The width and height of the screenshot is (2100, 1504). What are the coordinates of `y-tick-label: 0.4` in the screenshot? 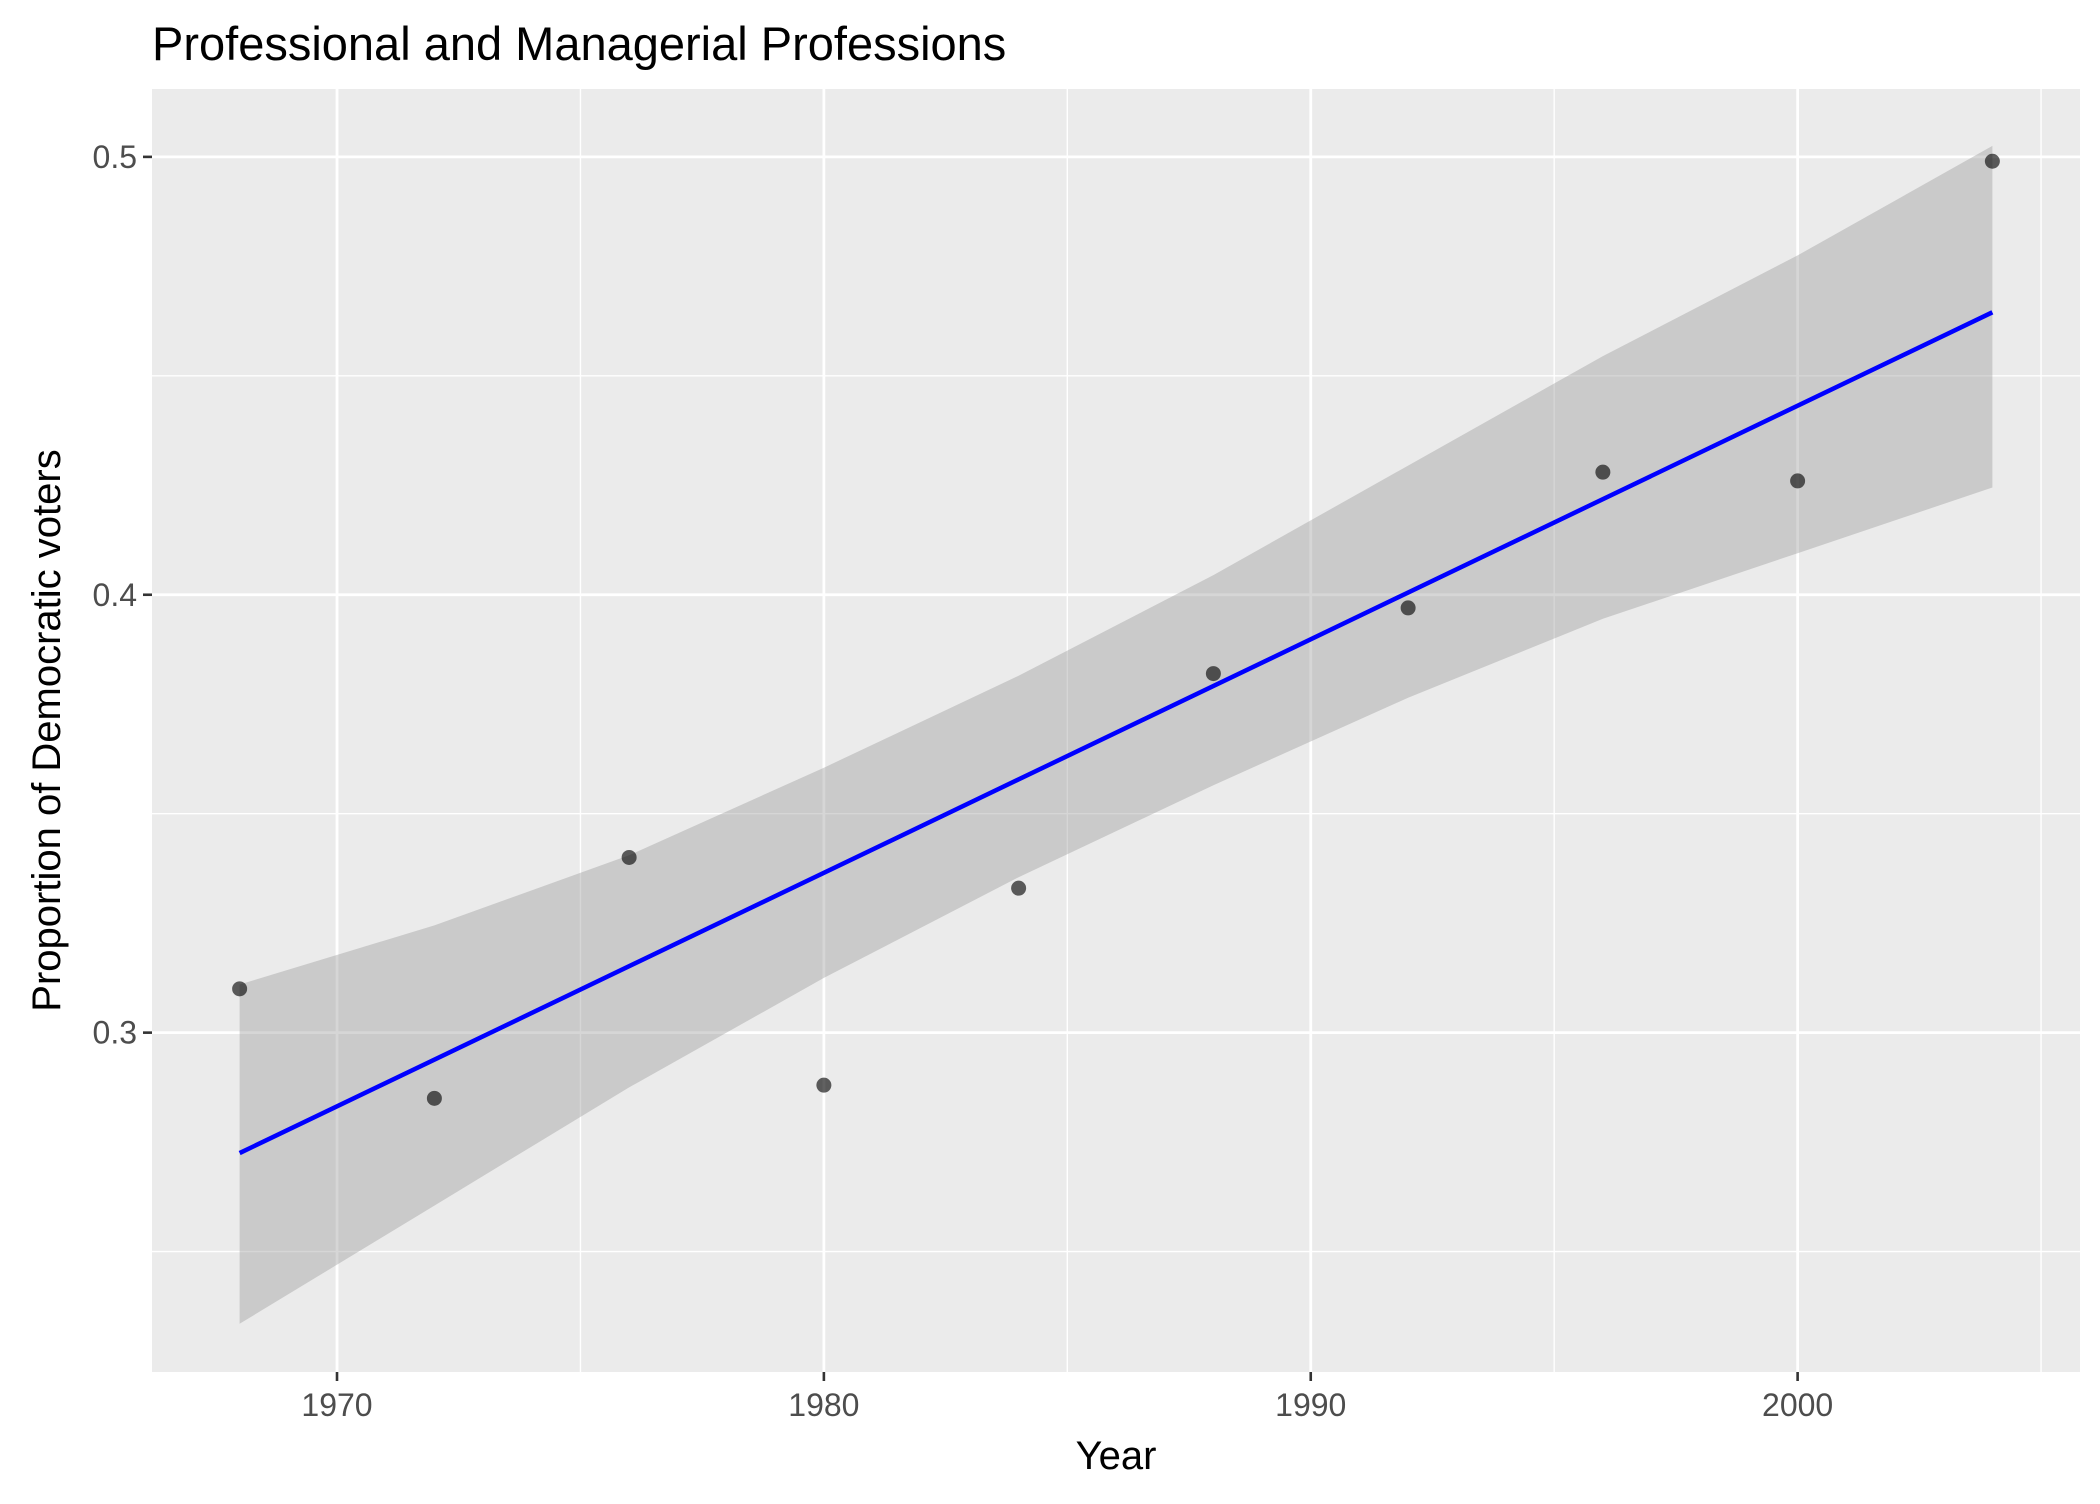 It's located at (115, 595).